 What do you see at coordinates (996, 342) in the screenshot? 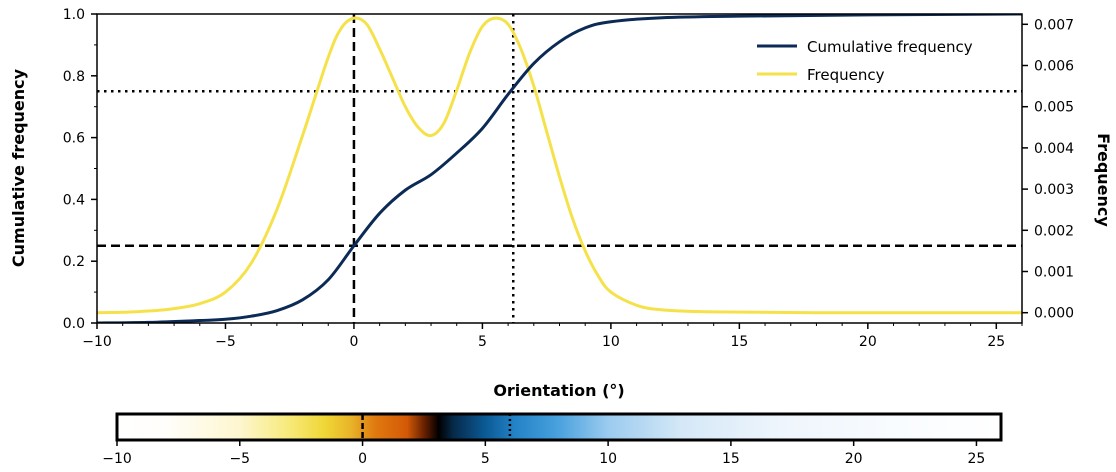
I see `x-tick-label: 25` at bounding box center [996, 342].